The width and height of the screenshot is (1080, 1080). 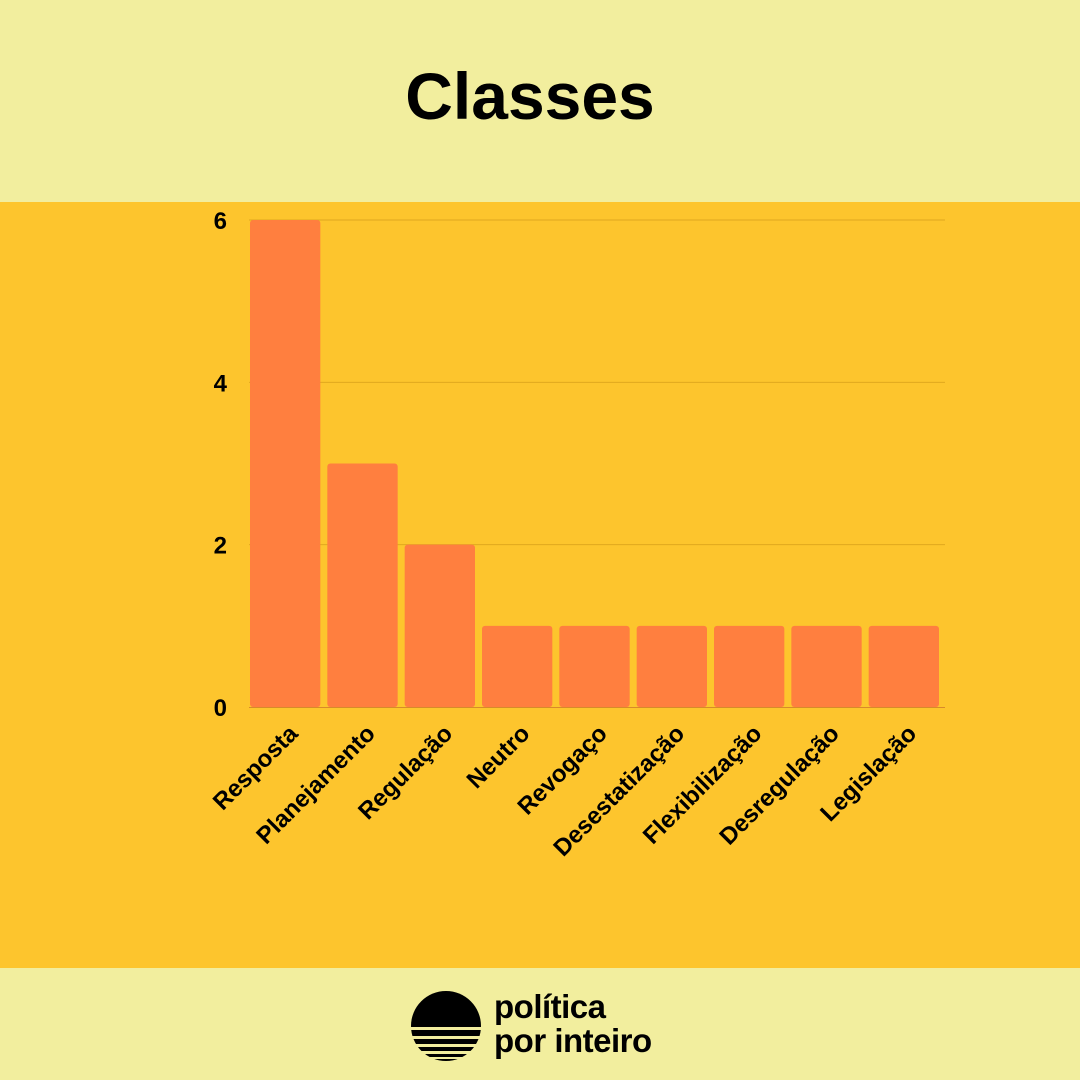 What do you see at coordinates (499, 757) in the screenshot?
I see `x-tick-label: Neutro` at bounding box center [499, 757].